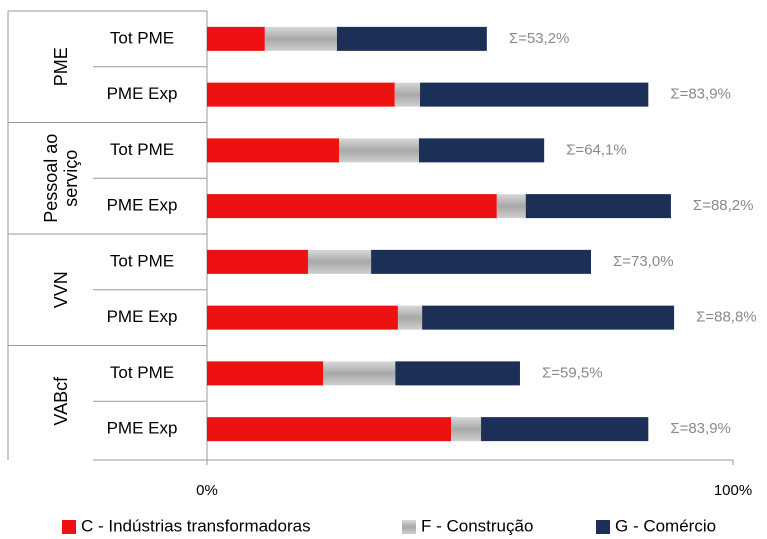  Describe the element at coordinates (665, 525) in the screenshot. I see `legend-label: G - Comércio` at that location.